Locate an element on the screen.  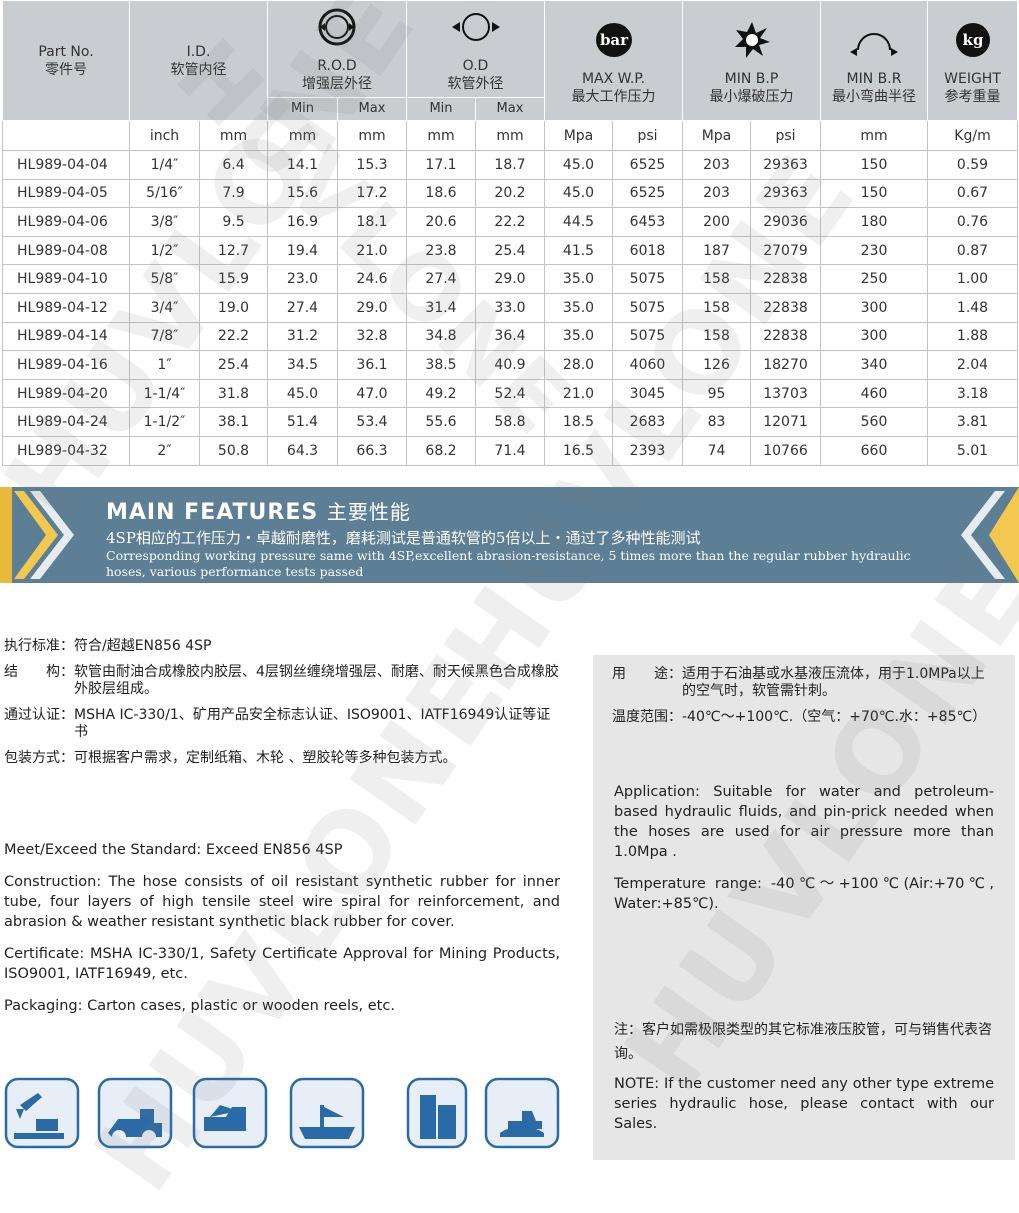
table-cell: 58.8 is located at coordinates (510, 422).